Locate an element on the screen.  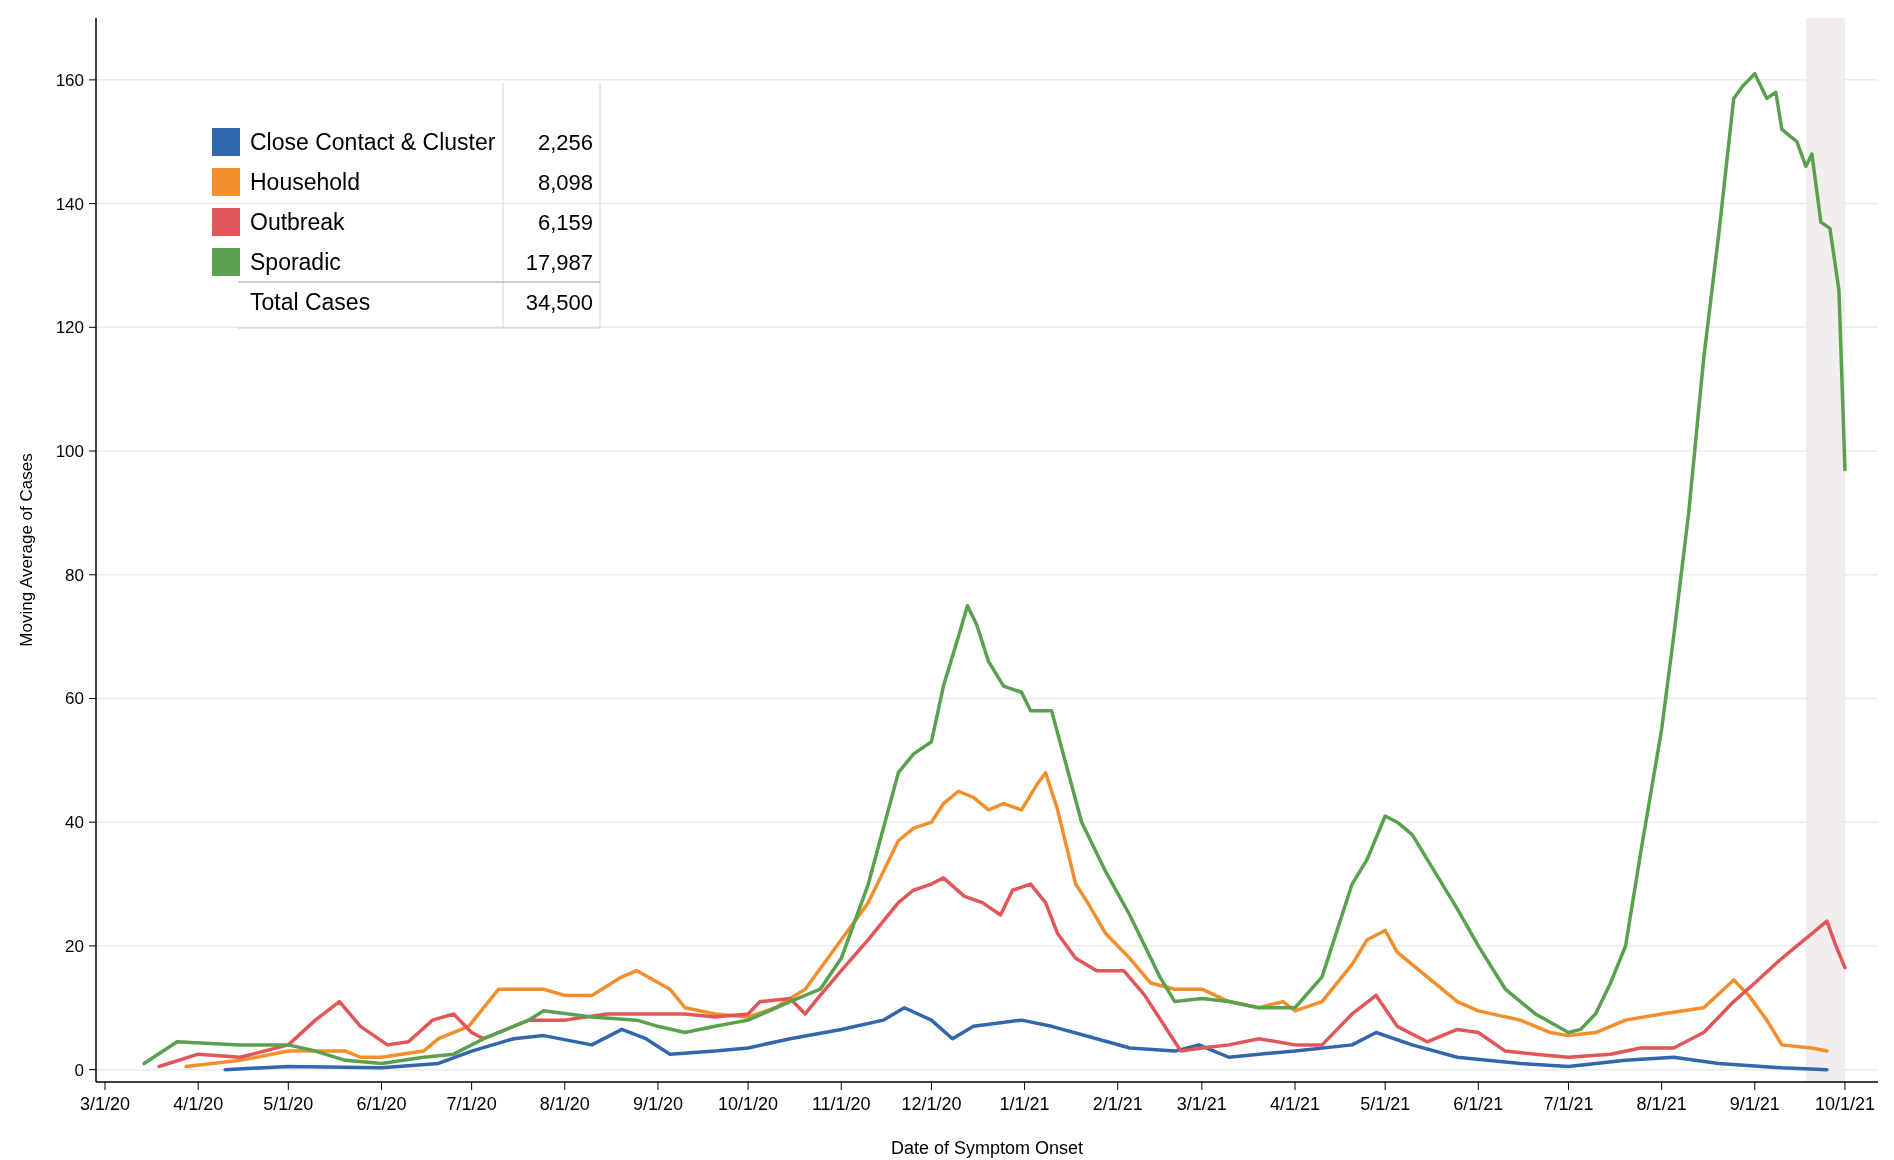
legend-label: Household is located at coordinates (305, 182).